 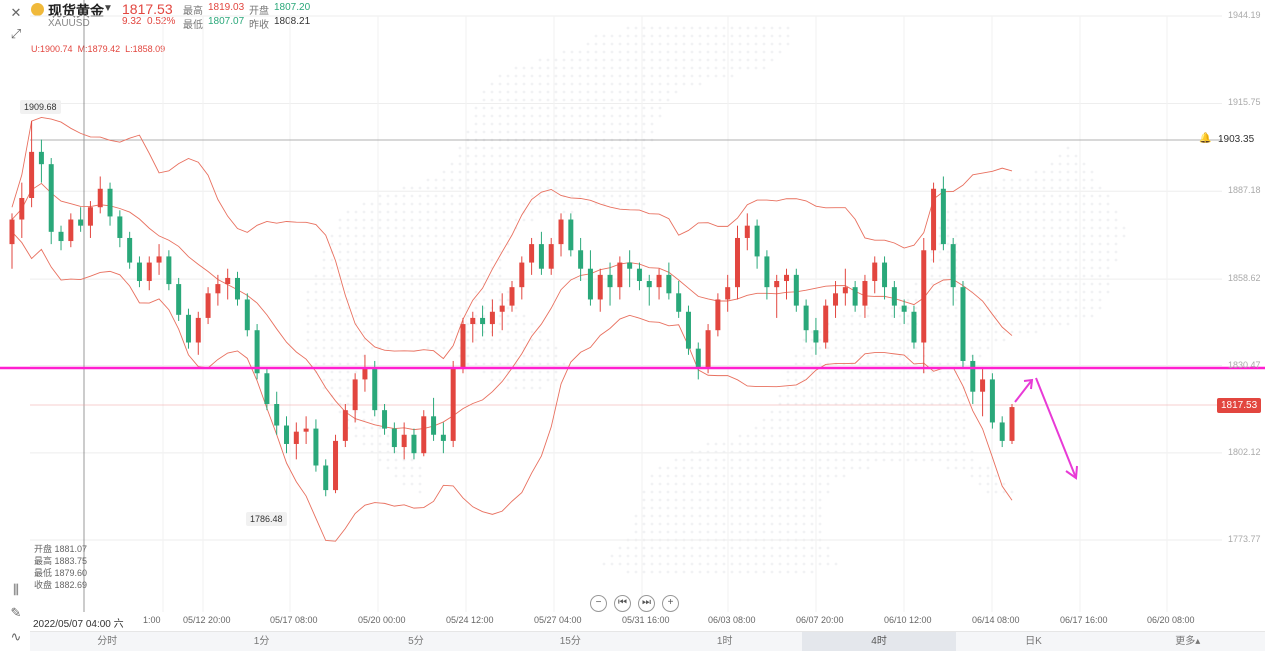 I want to click on chevron-down-icon: ▼, so click(x=108, y=8).